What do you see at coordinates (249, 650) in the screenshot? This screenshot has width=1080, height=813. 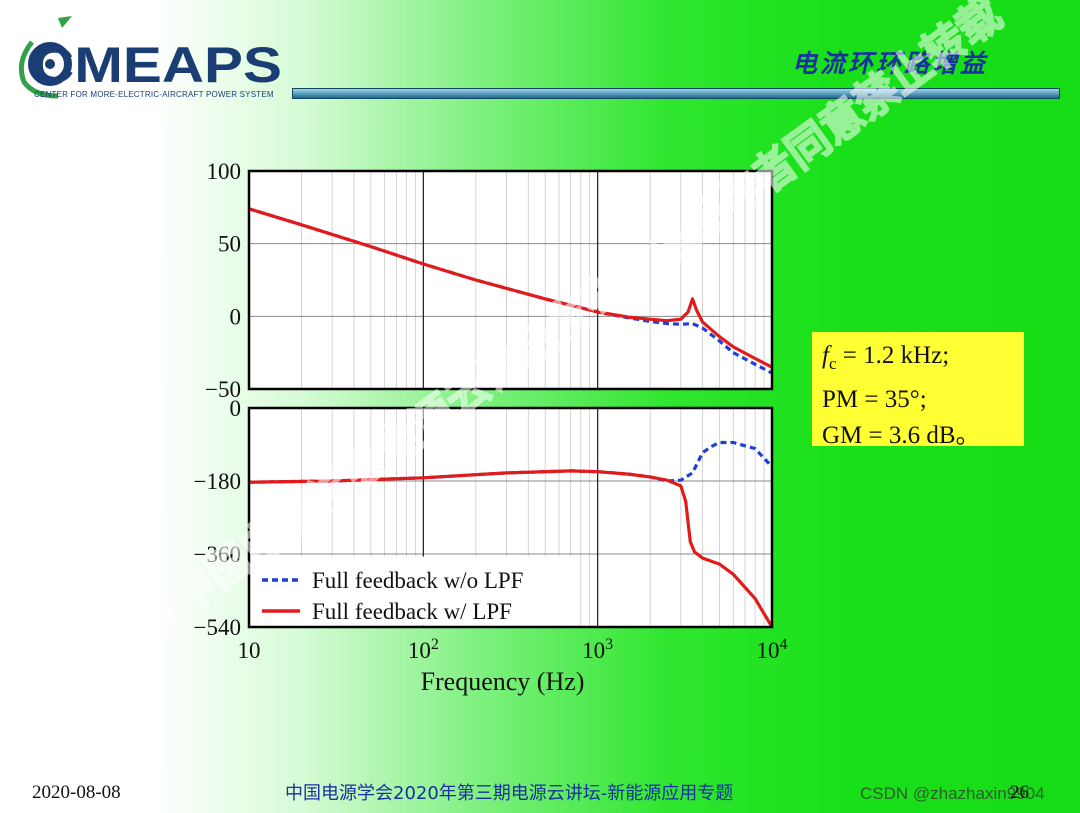 I see `x-tick-label: 10` at bounding box center [249, 650].